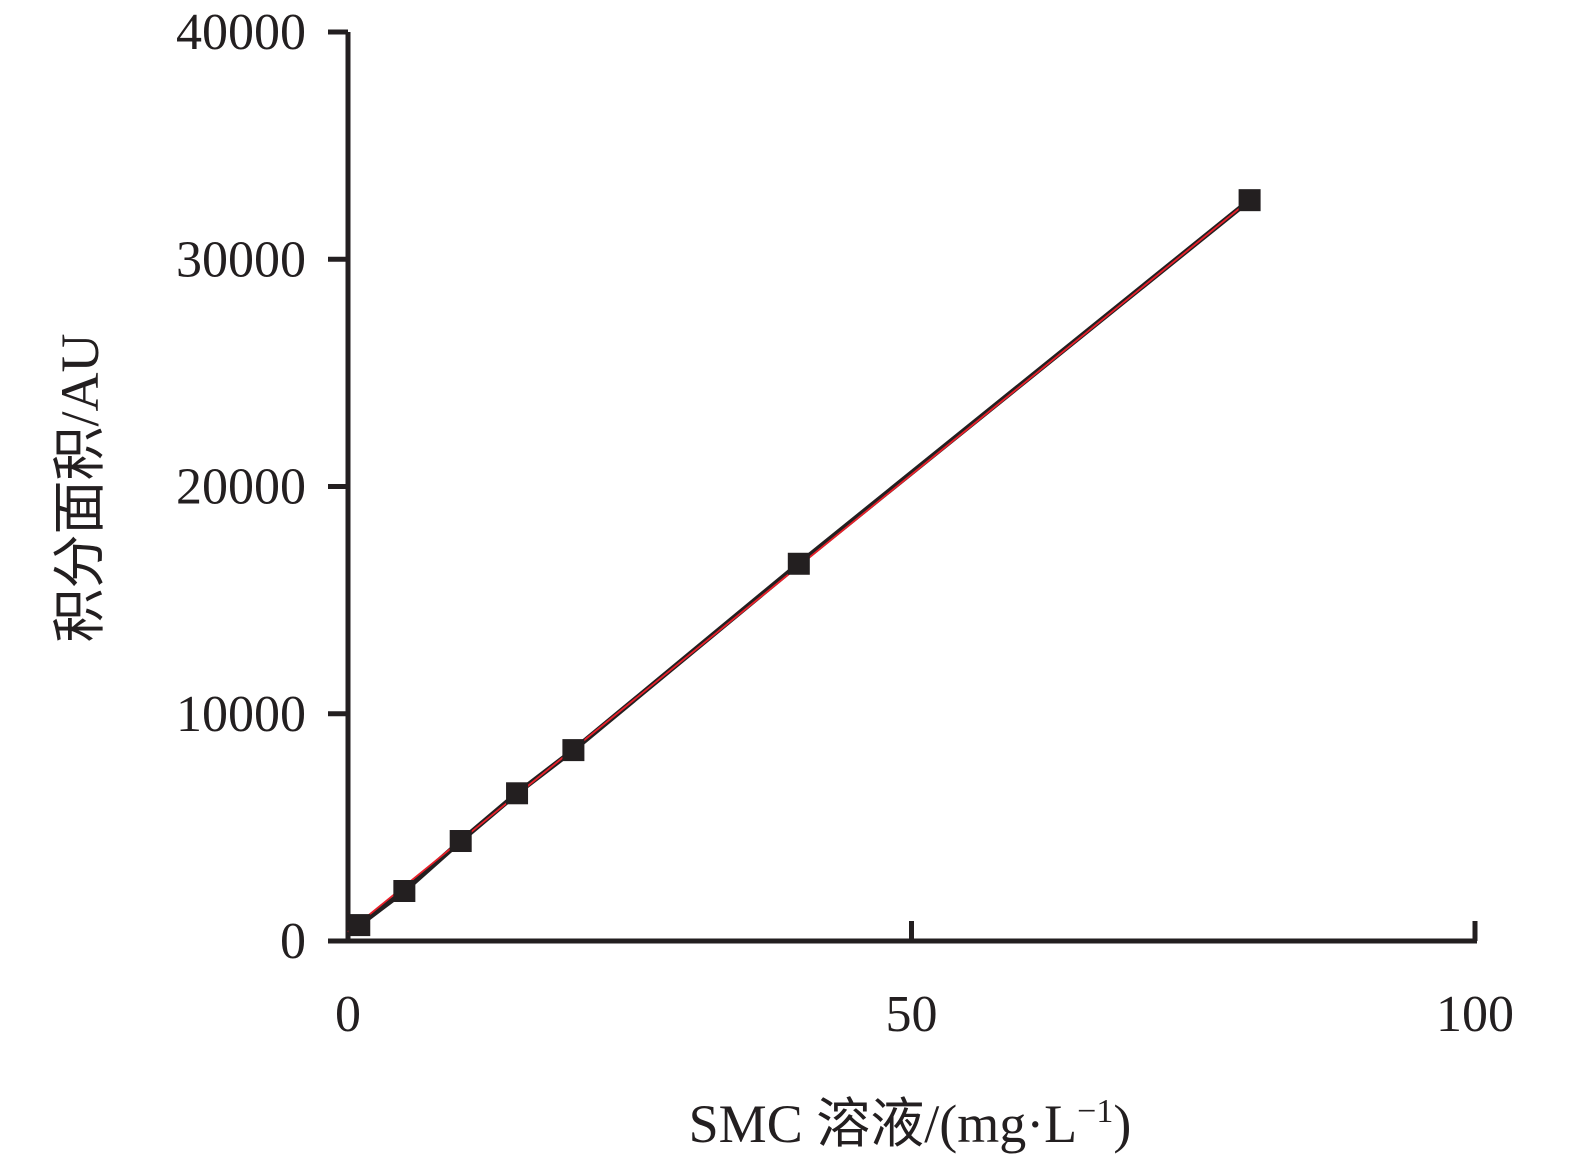  I want to click on y-tick-label: 10000, so click(241, 714).